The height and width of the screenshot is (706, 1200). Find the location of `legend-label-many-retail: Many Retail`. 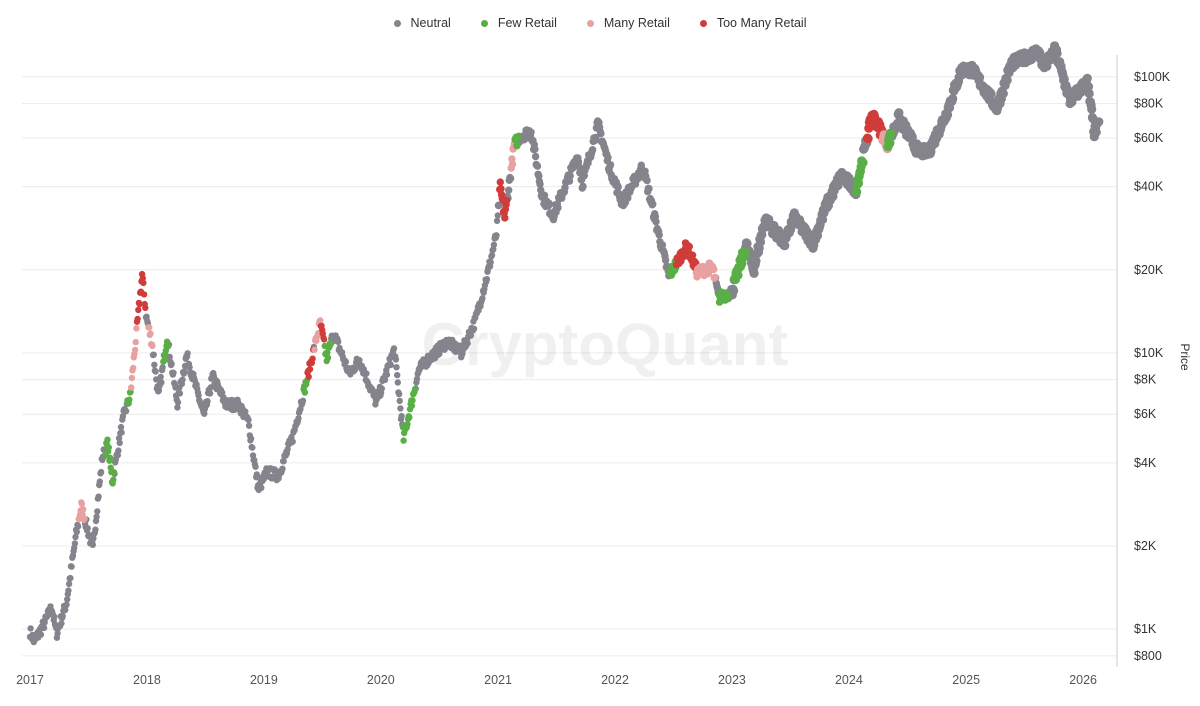

legend-label-many-retail: Many Retail is located at coordinates (636, 23).